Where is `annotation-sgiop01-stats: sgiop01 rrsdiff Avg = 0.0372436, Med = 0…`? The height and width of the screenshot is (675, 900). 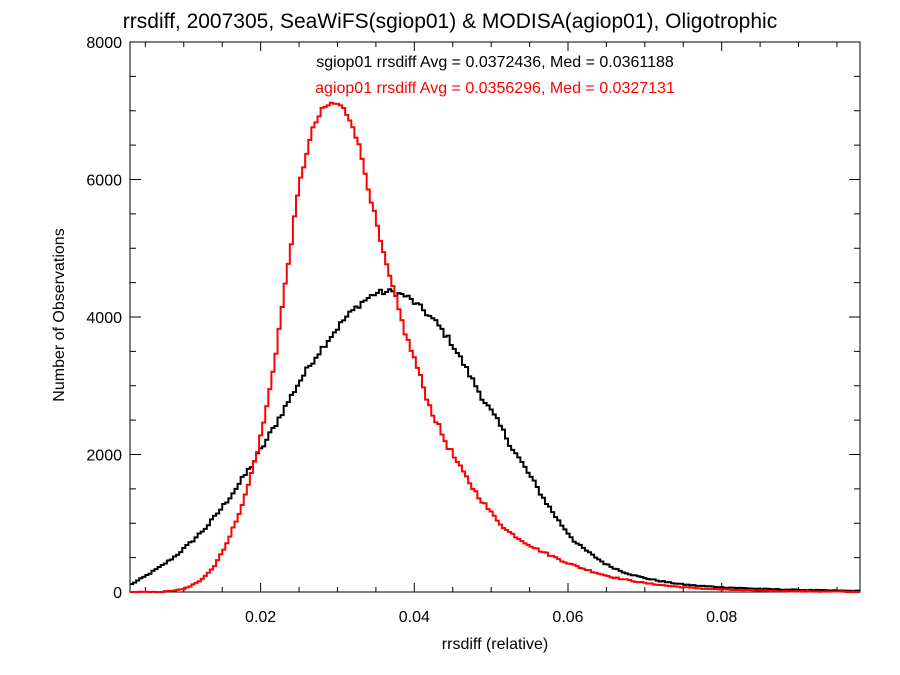
annotation-sgiop01-stats: sgiop01 rrsdiff Avg = 0.0372436, Med = 0… is located at coordinates (495, 62).